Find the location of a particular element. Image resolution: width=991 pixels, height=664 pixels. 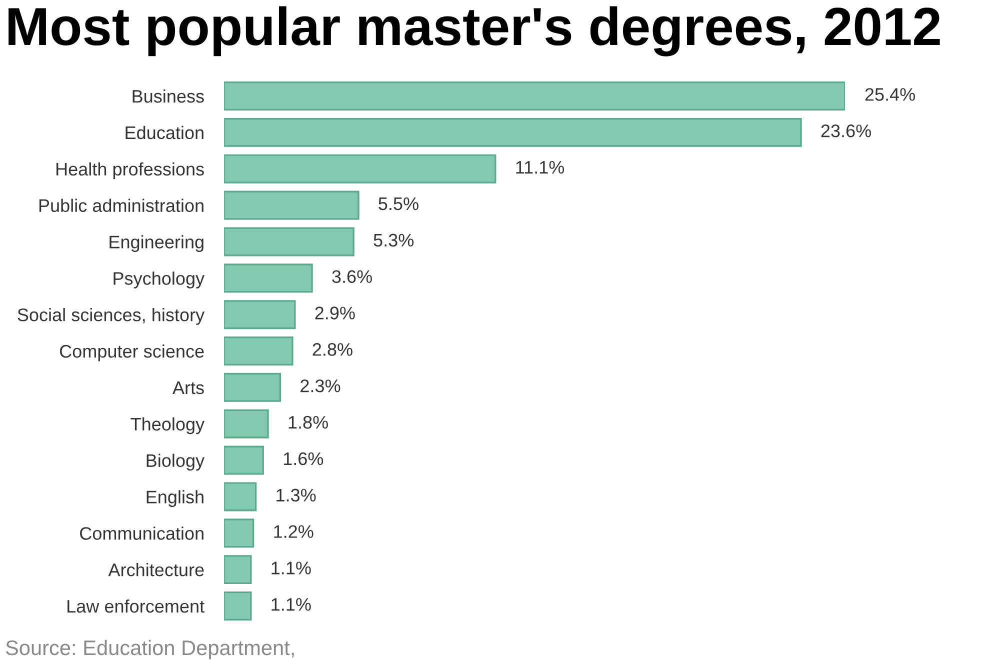

data-label: 5.5% is located at coordinates (398, 203).